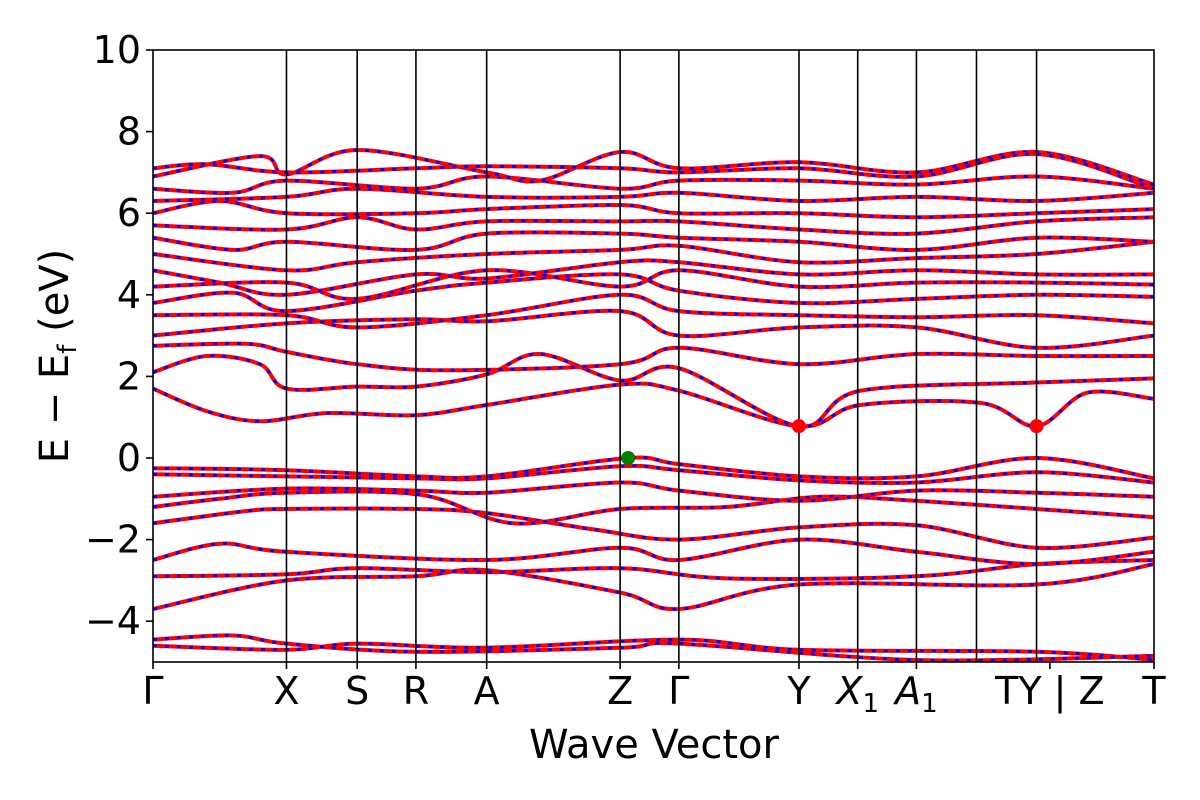 This screenshot has width=1200, height=800. I want to click on band-10-spin-up, so click(653, 405).